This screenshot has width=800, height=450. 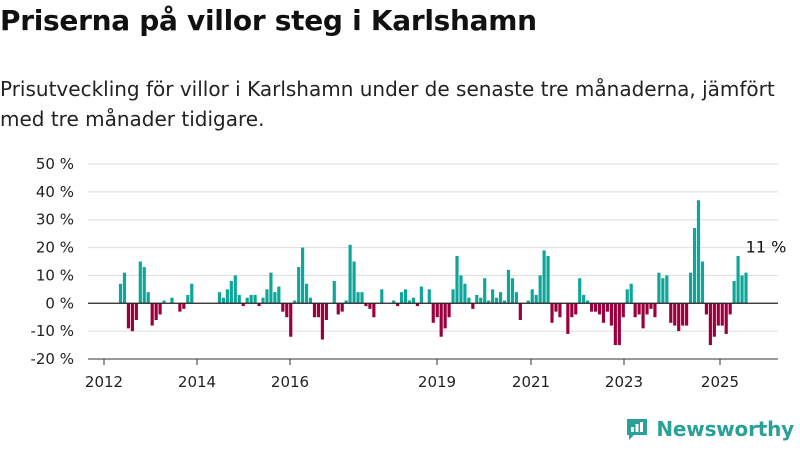 What do you see at coordinates (55, 164) in the screenshot?
I see `y-tick-label: 50 %` at bounding box center [55, 164].